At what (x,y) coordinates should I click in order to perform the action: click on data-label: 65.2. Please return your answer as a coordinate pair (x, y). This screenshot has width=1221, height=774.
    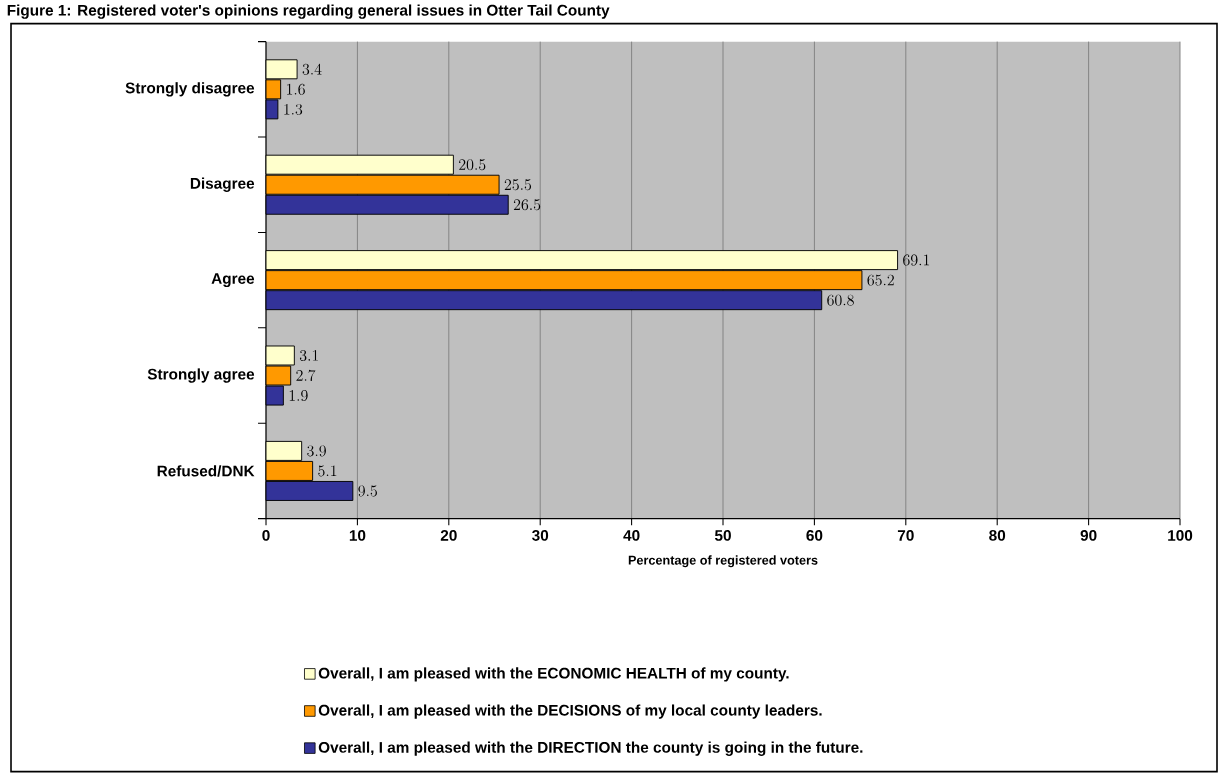
    Looking at the image, I should click on (880, 280).